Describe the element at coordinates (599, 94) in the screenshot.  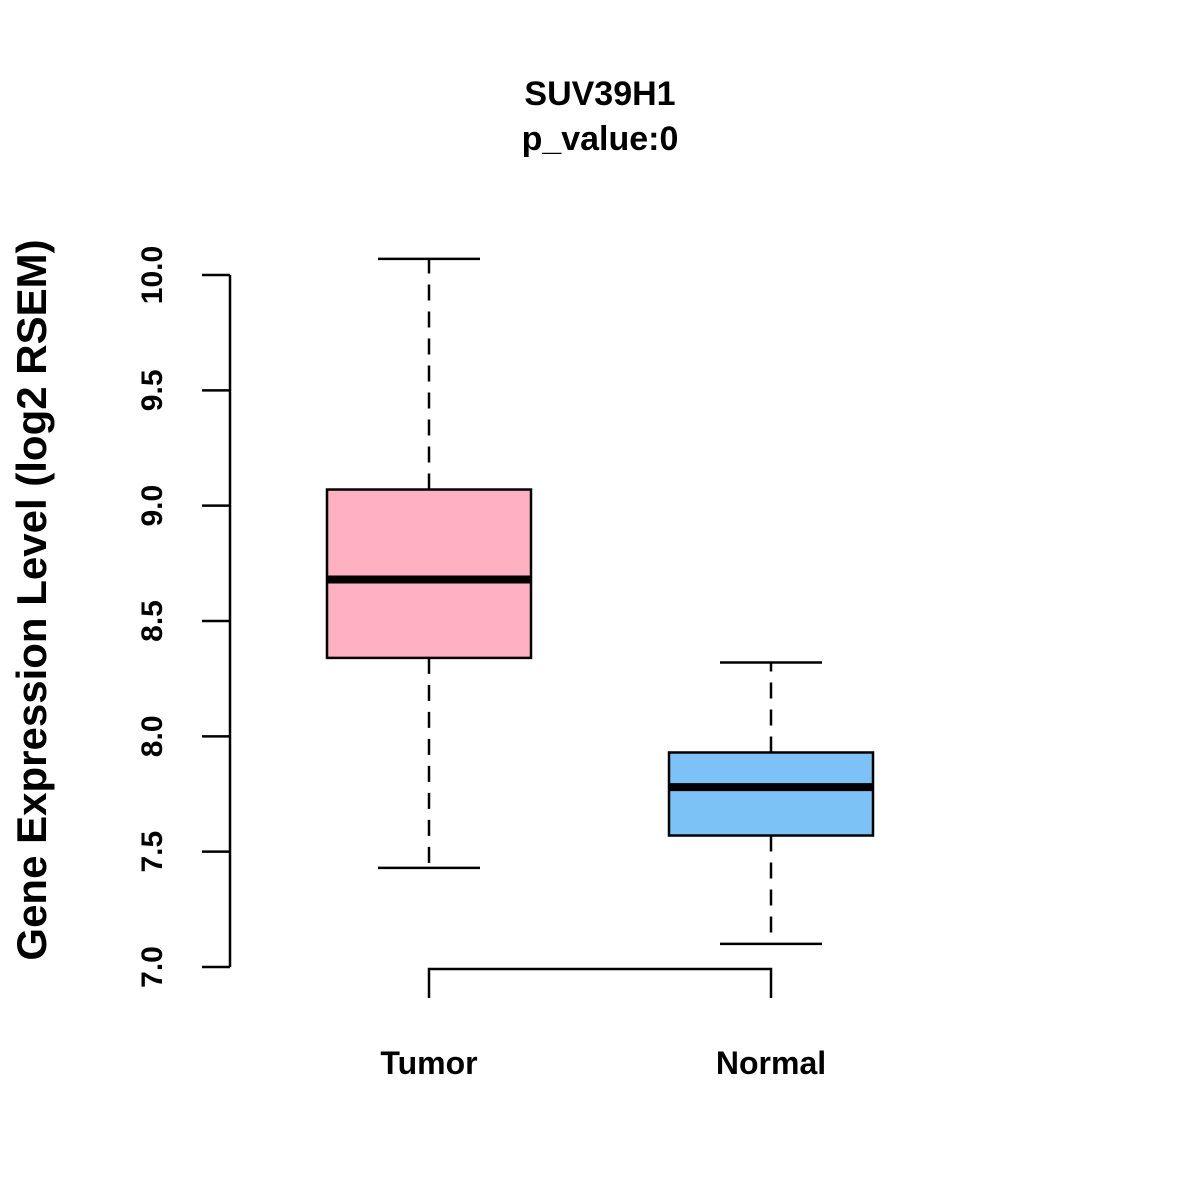
I see `chart-title: SUV39H1` at that location.